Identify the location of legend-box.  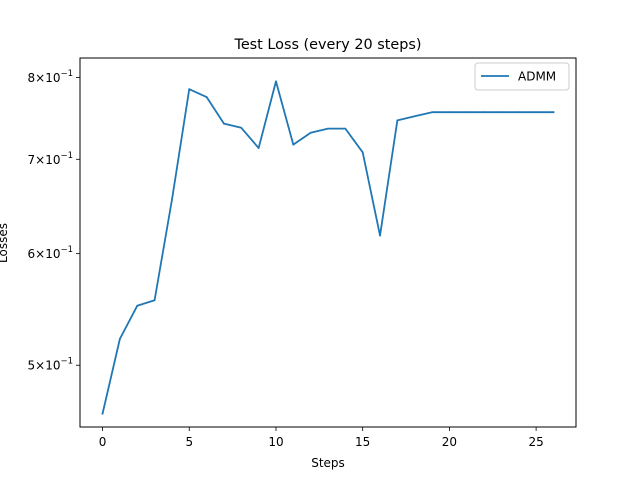
(522, 76).